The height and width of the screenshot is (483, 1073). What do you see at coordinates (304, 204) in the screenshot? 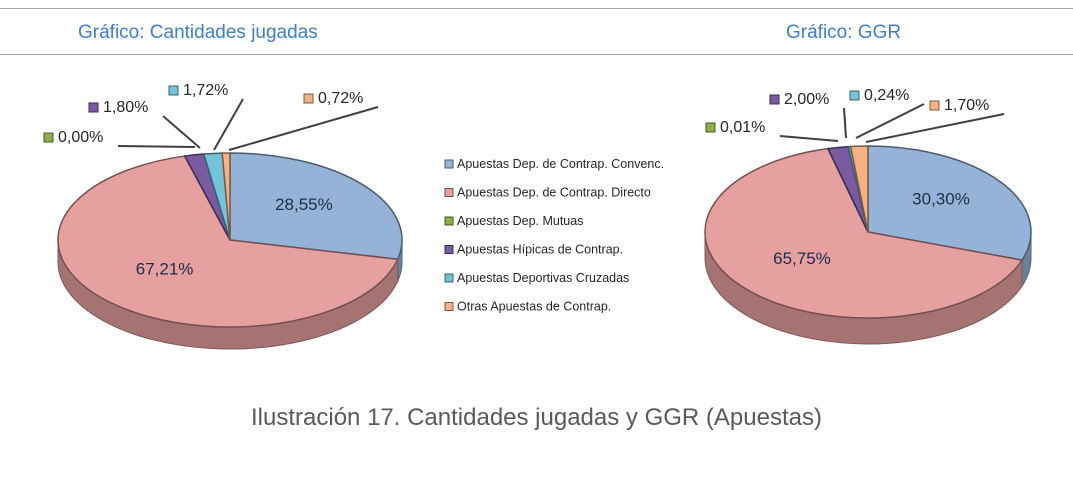
I see `pie-data-label: 28,55%` at bounding box center [304, 204].